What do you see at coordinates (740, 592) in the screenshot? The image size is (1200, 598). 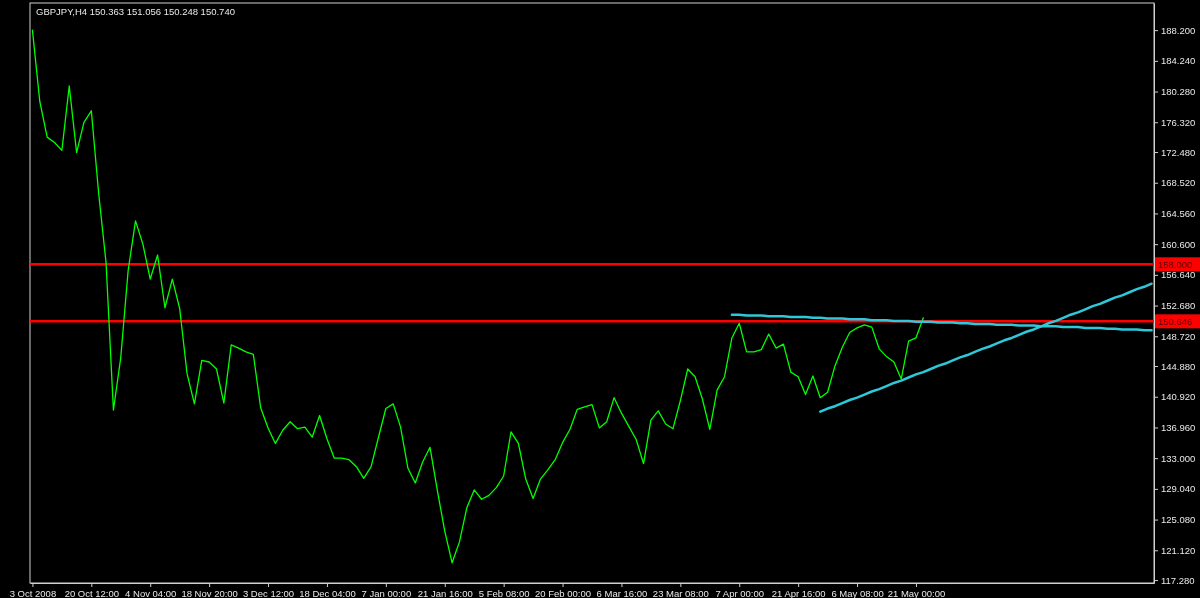 I see `x-tick-label: 7 Apr 00:00` at bounding box center [740, 592].